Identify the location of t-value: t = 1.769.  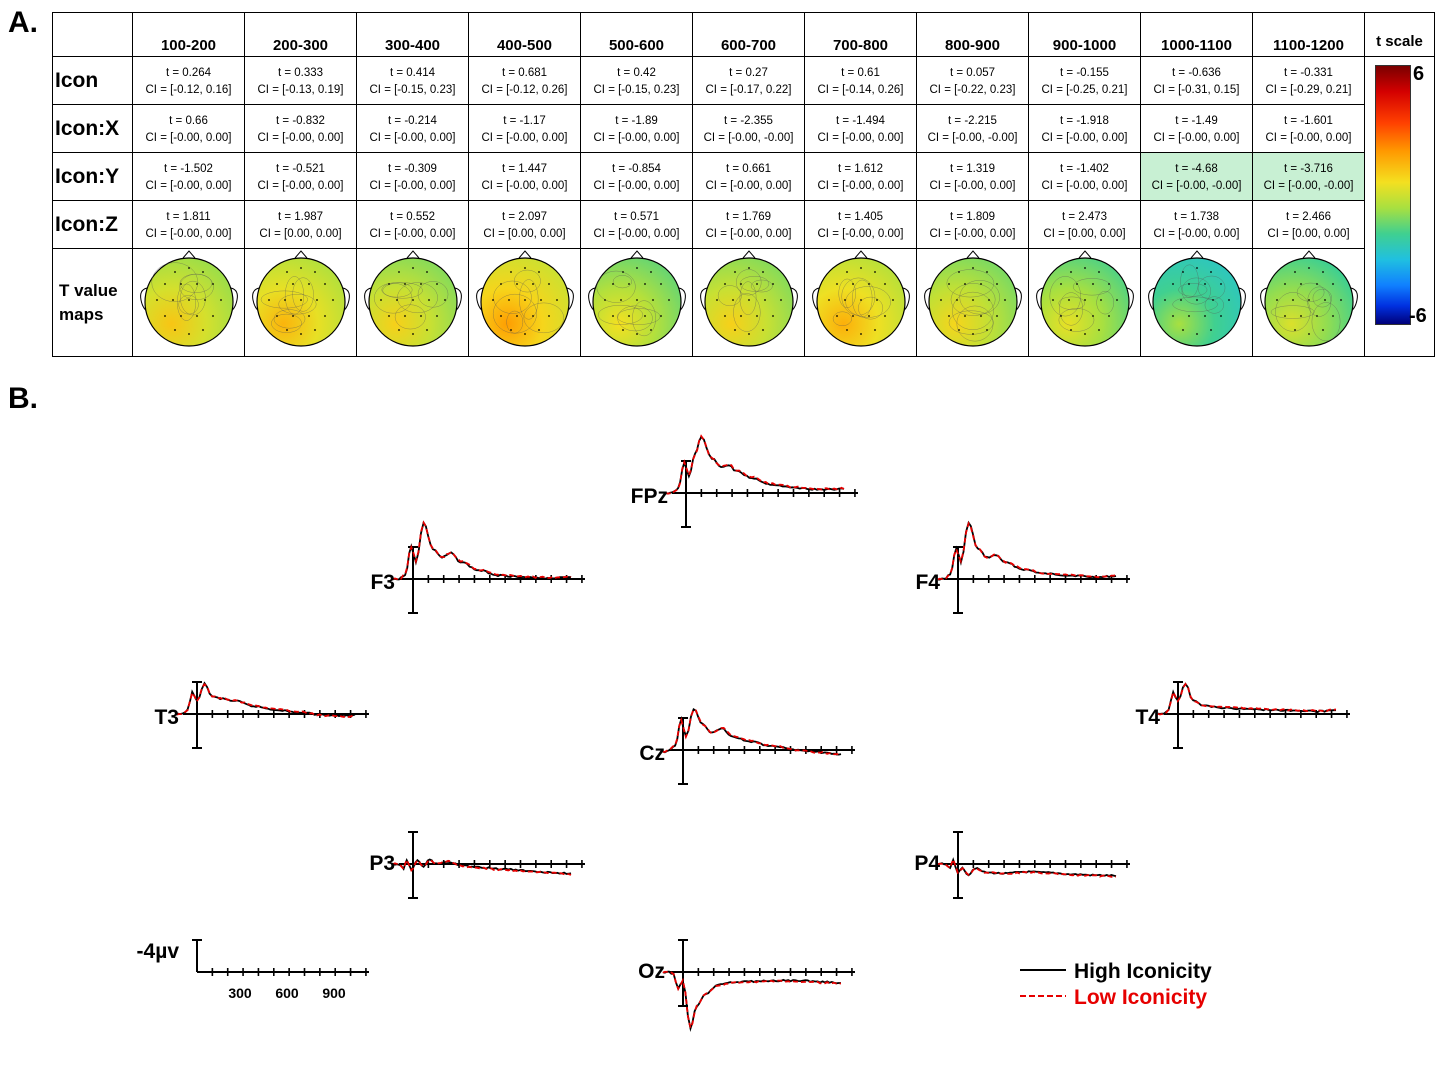
(748, 216).